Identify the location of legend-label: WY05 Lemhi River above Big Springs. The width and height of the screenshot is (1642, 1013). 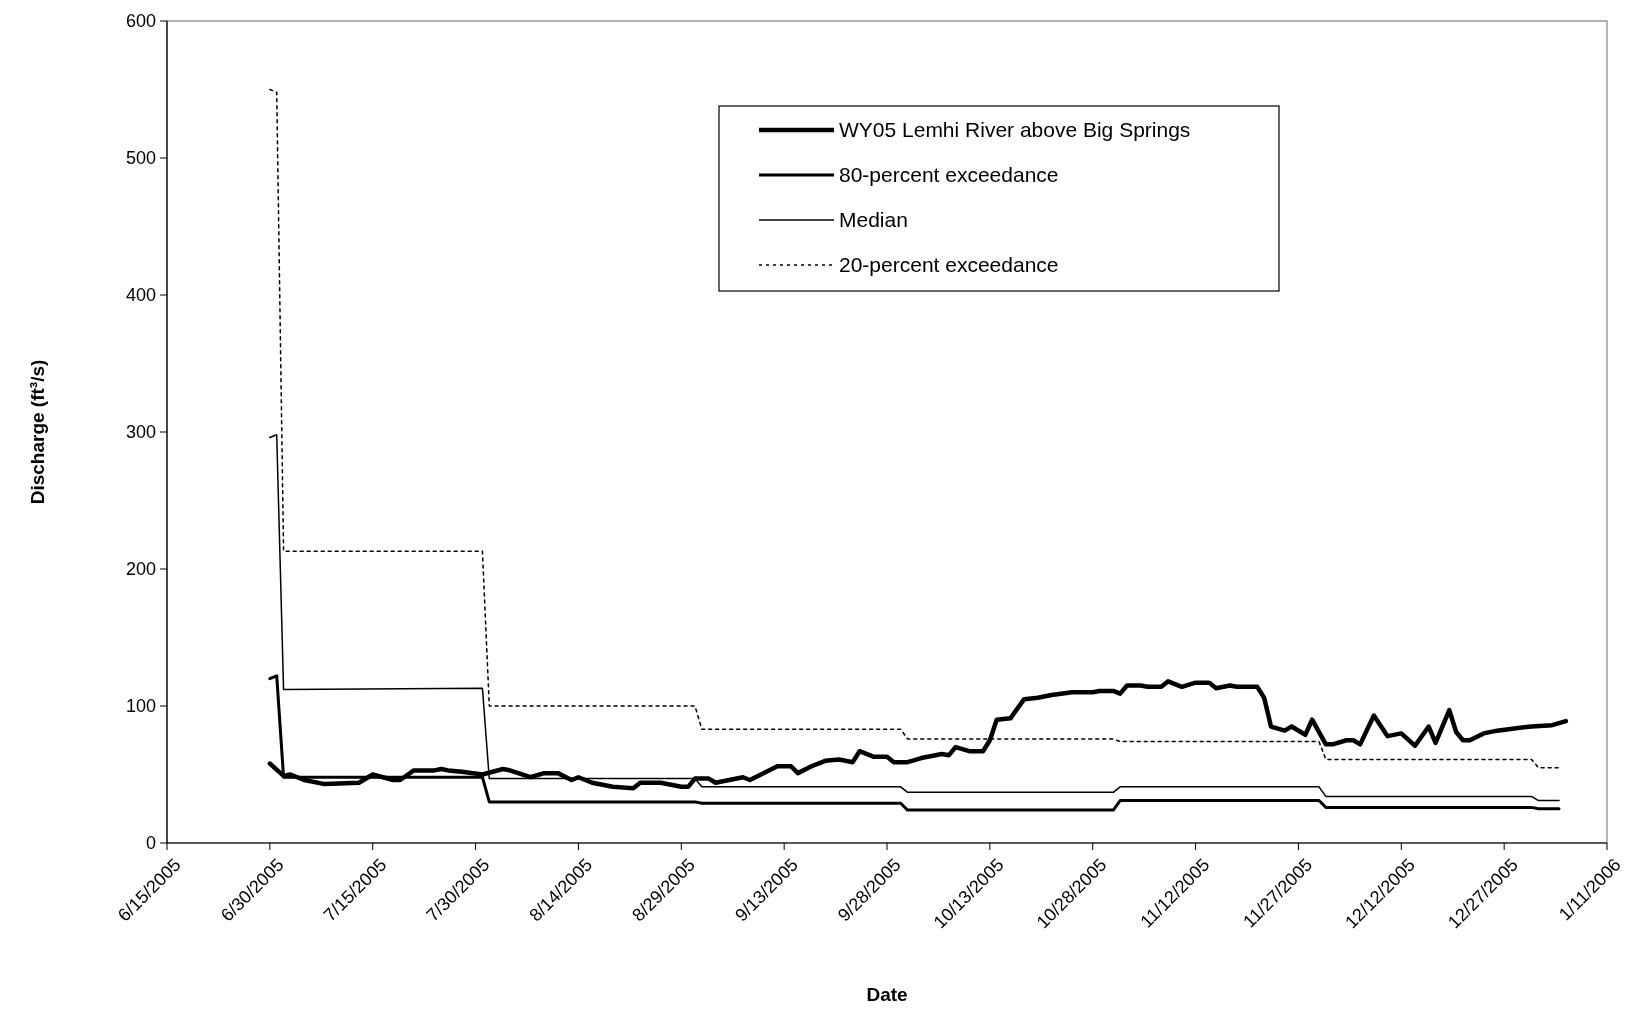
(1015, 130).